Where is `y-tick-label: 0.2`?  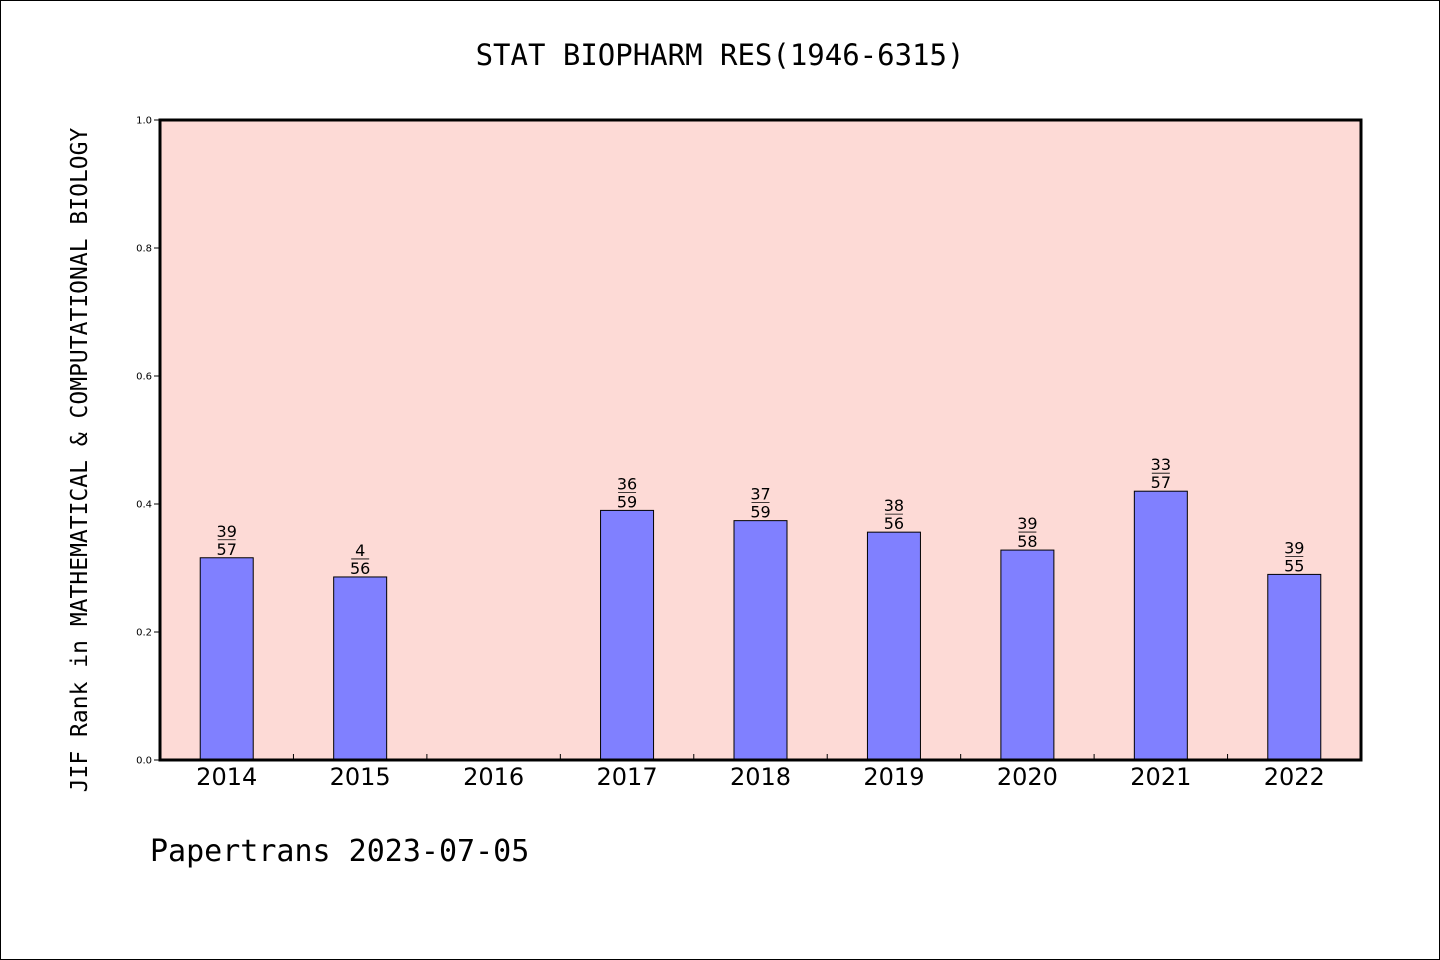 y-tick-label: 0.2 is located at coordinates (144, 633).